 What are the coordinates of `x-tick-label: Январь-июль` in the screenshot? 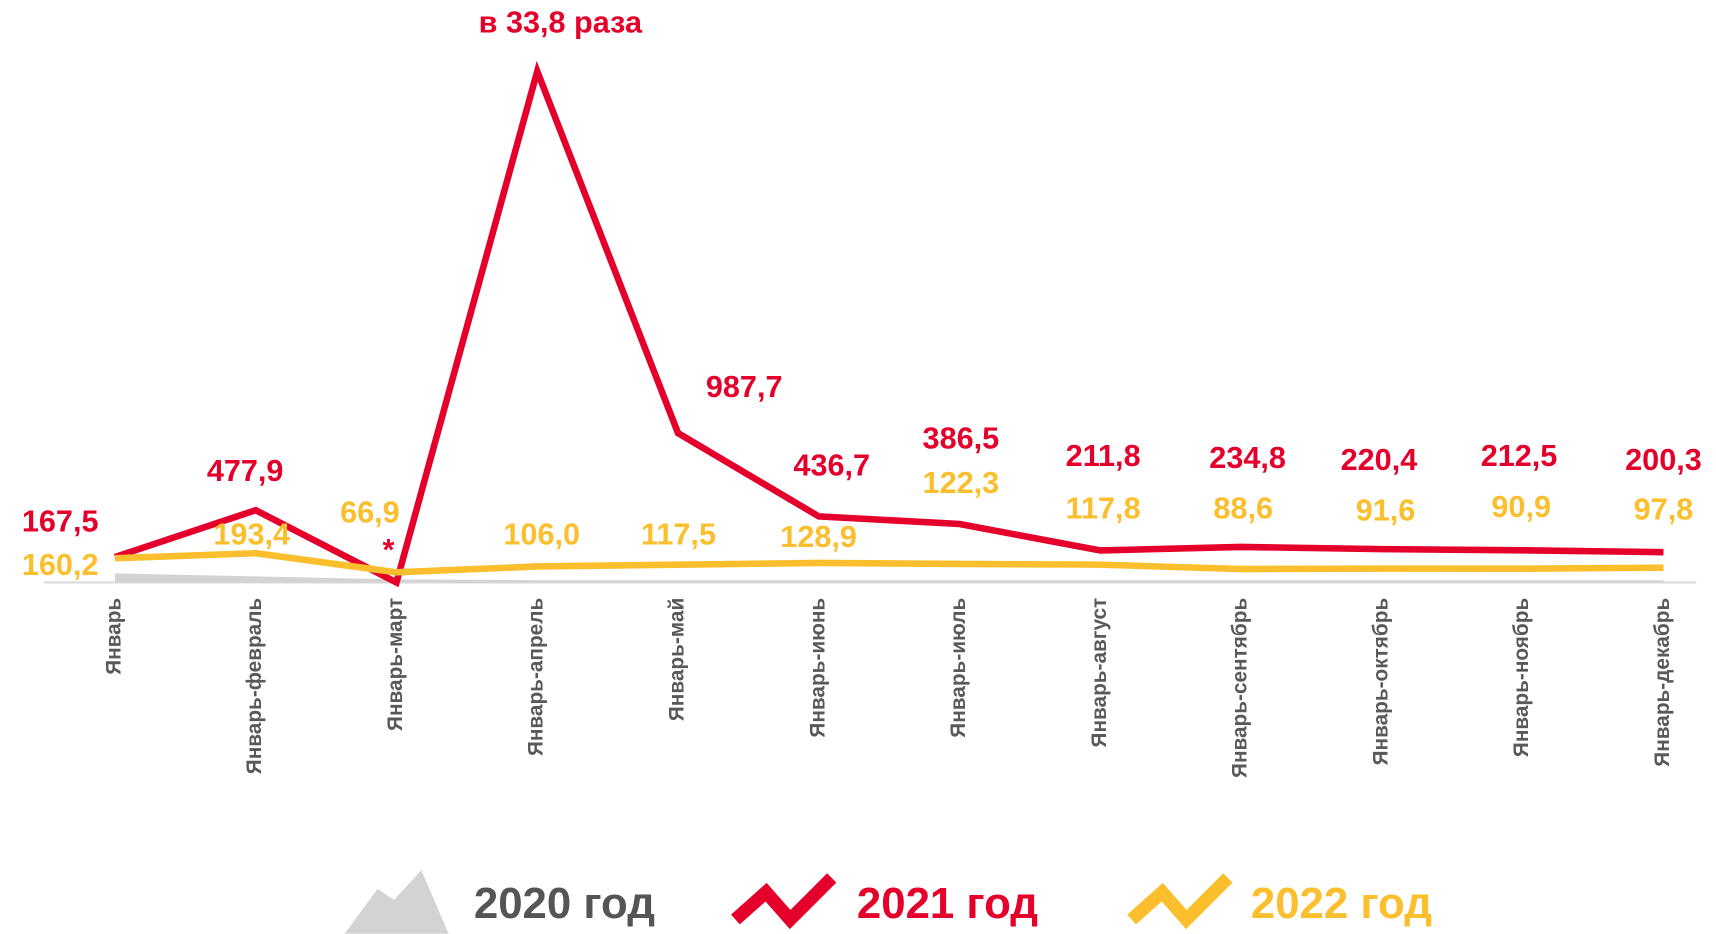 It's located at (958, 668).